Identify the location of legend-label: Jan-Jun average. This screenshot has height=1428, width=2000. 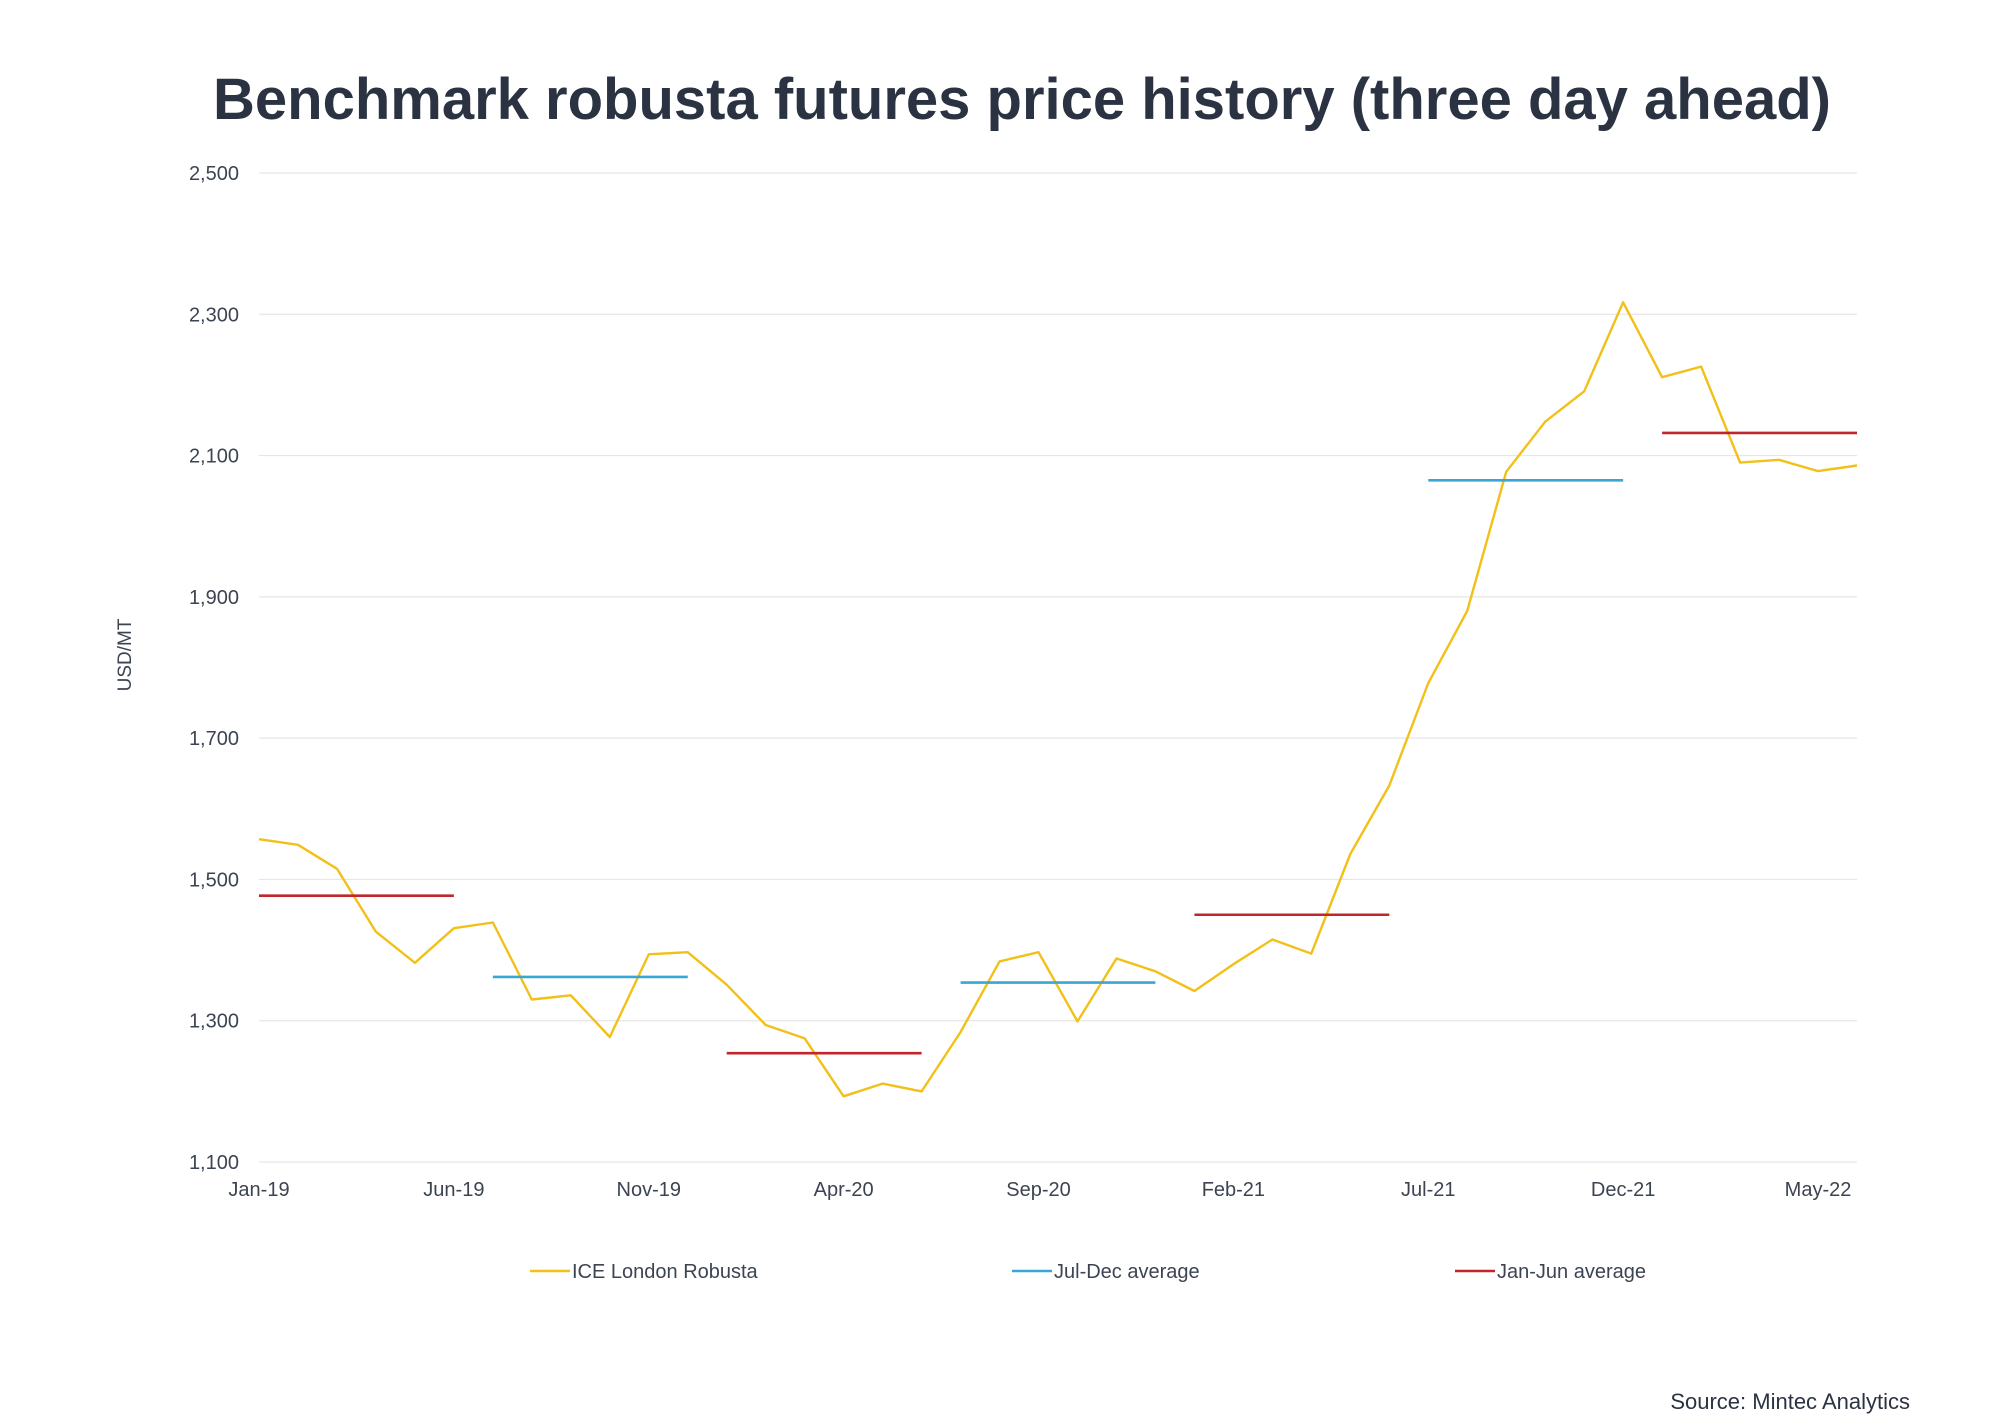
(1571, 1272).